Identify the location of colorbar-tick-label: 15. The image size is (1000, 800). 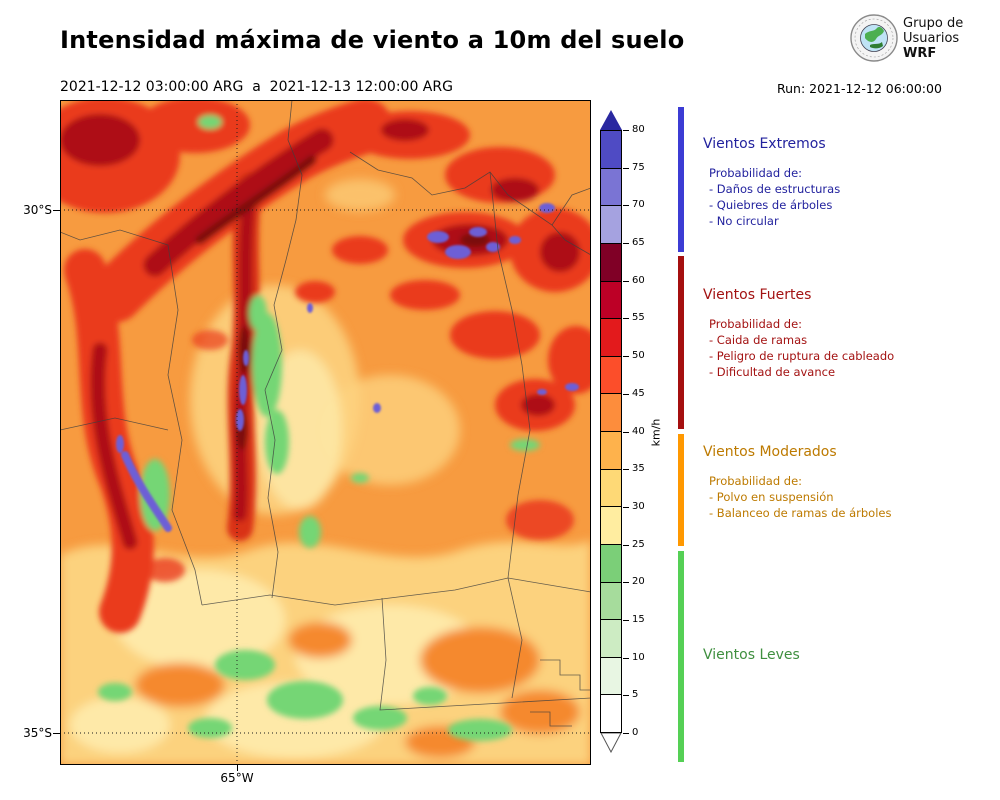
(634, 619).